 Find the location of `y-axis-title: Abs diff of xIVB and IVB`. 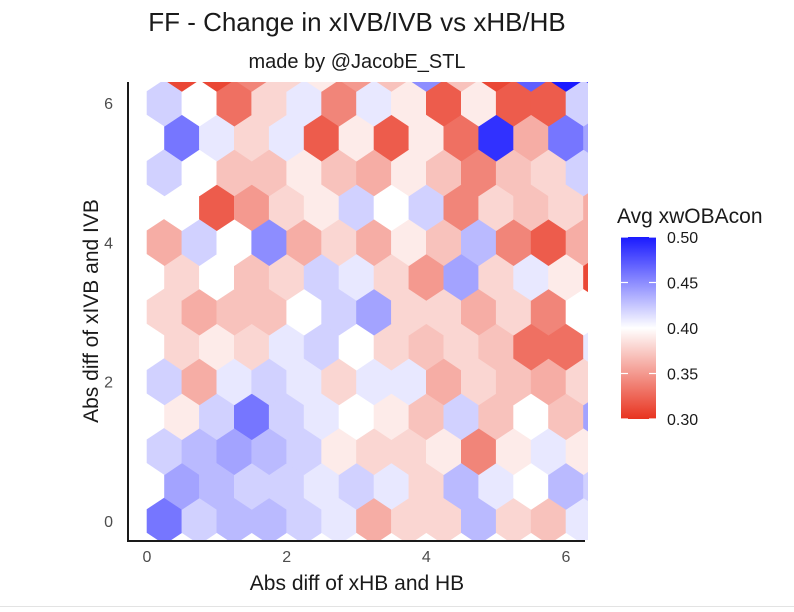

y-axis-title: Abs diff of xIVB and IVB is located at coordinates (91, 311).